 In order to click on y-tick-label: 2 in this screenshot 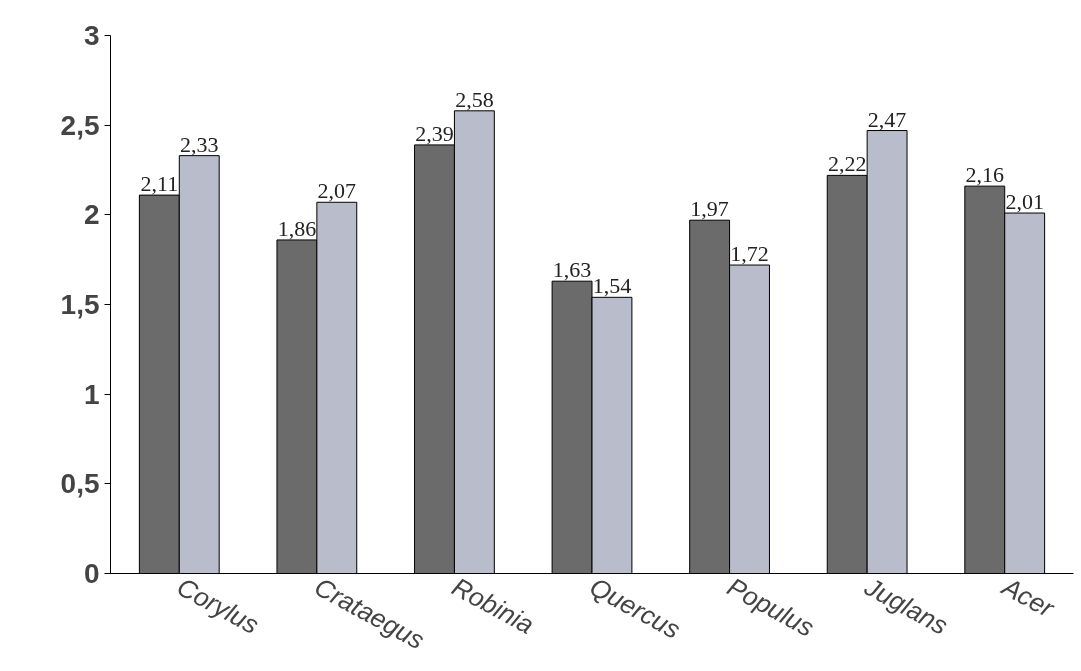, I will do `click(91, 215)`.